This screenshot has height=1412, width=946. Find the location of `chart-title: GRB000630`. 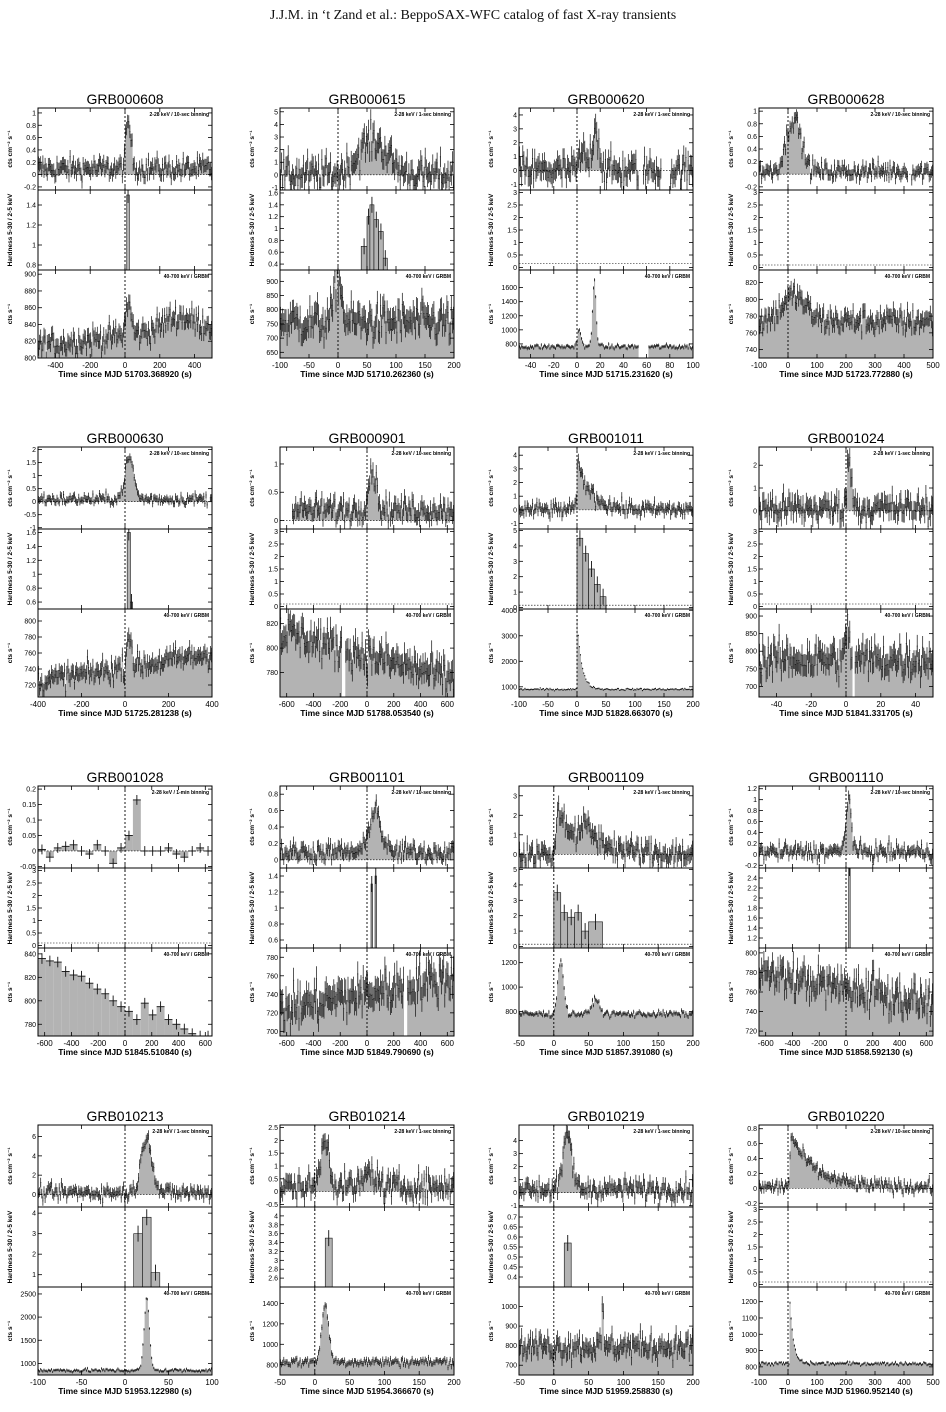

chart-title: GRB000630 is located at coordinates (124, 438).